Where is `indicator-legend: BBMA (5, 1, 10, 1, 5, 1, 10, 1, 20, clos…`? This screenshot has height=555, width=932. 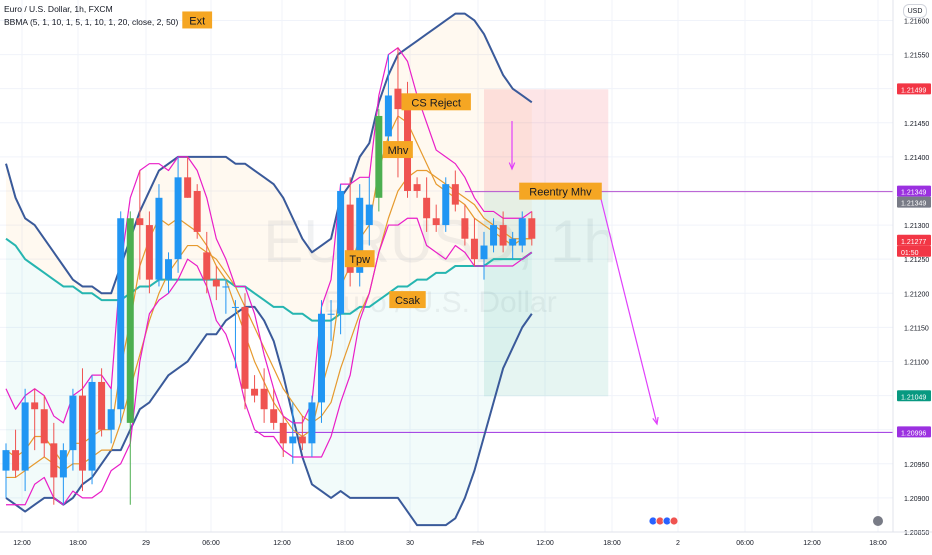 indicator-legend: BBMA (5, 1, 10, 1, 5, 1, 10, 1, 20, clos… is located at coordinates (91, 22).